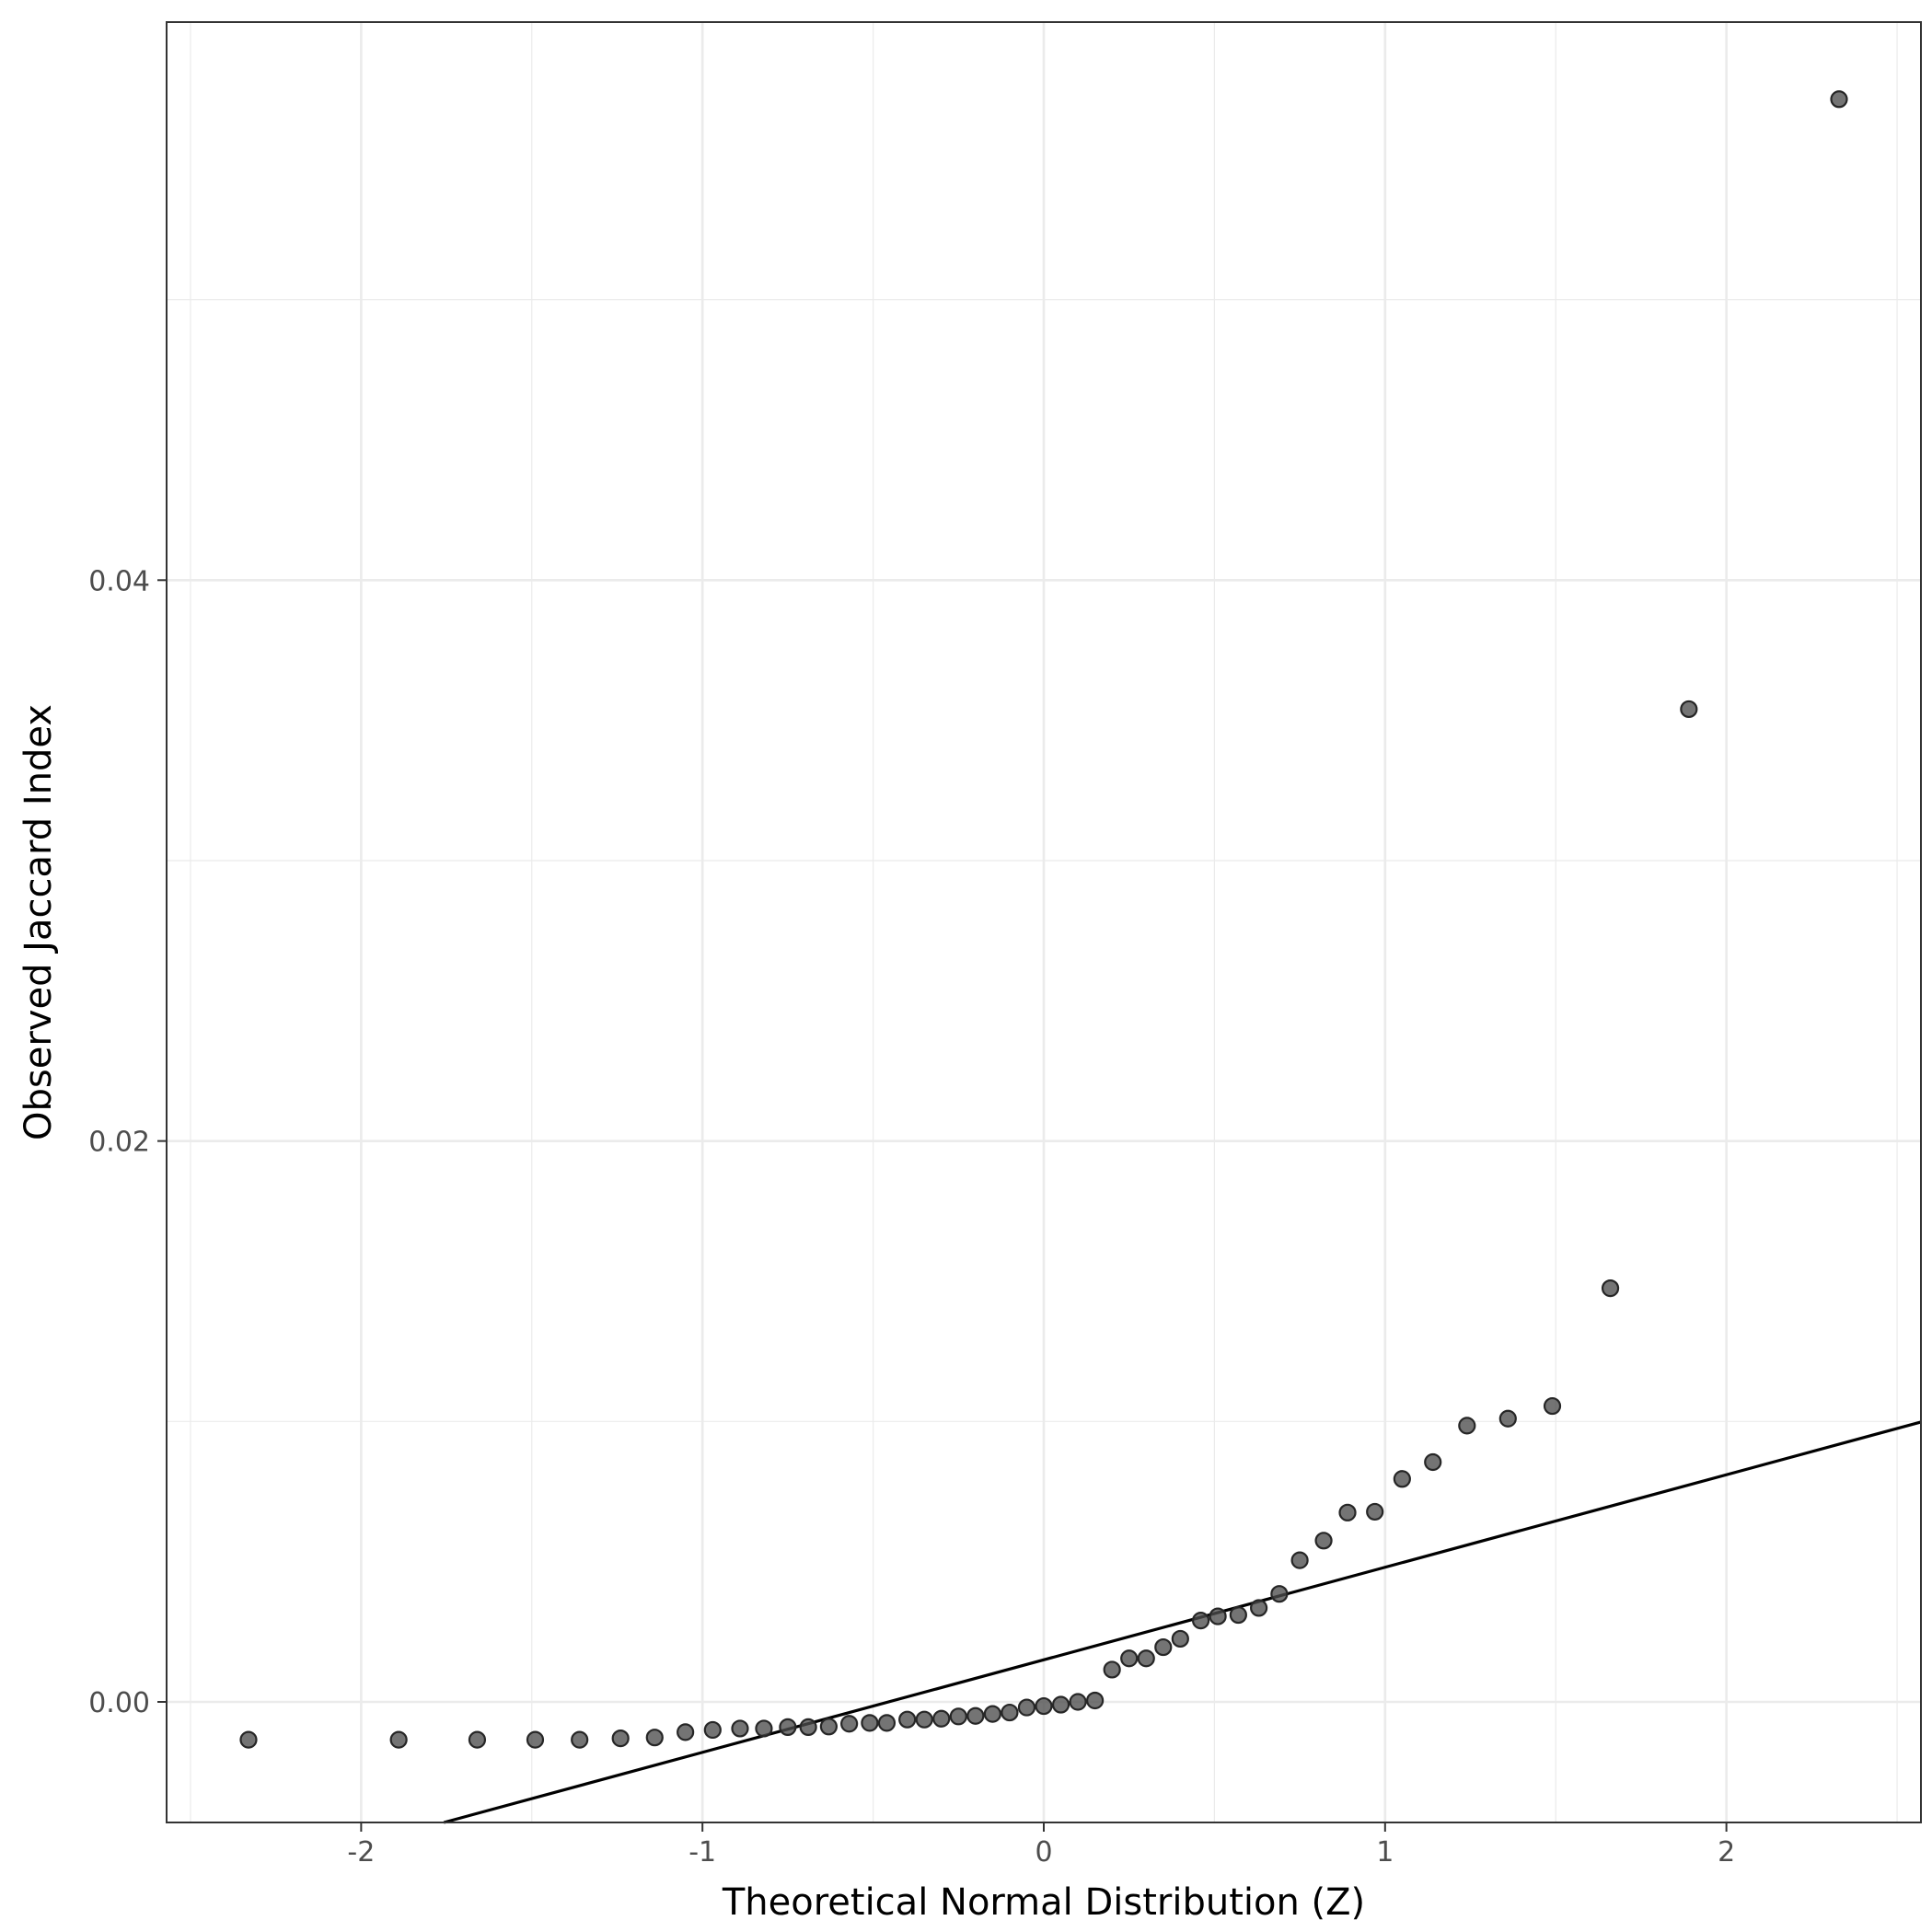 This screenshot has width=1932, height=1932. Describe the element at coordinates (119, 1143) in the screenshot. I see `y-tick-label: 0.02` at that location.